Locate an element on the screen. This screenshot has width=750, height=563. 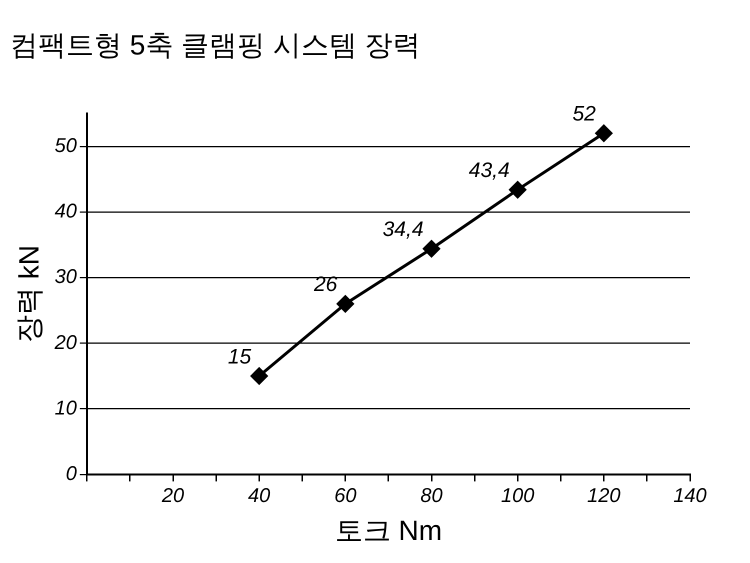
y-tick-label: 0 is located at coordinates (71, 473).